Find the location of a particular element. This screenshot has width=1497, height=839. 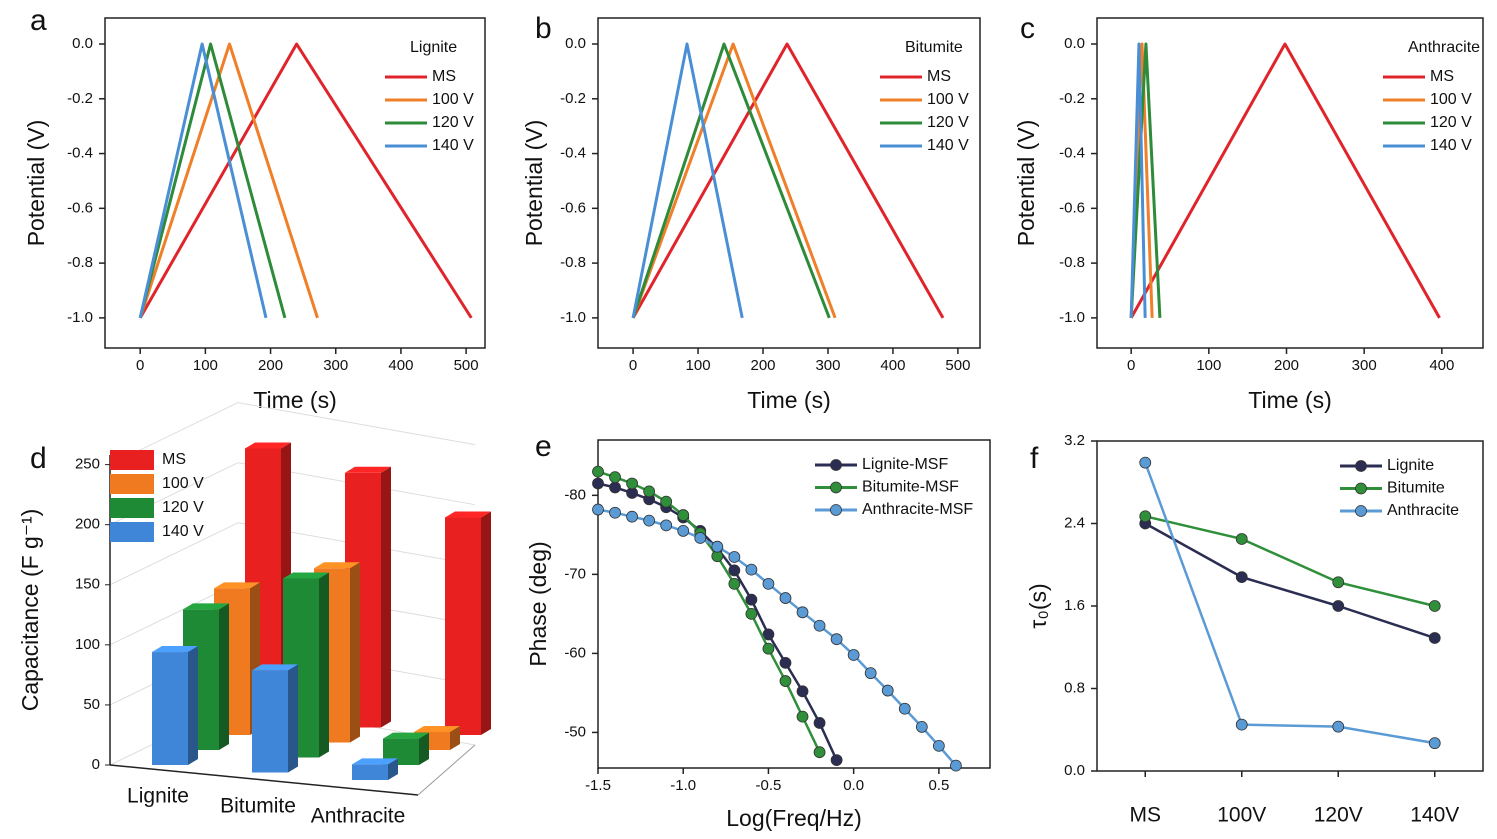

axis-line is located at coordinates (446, 770).